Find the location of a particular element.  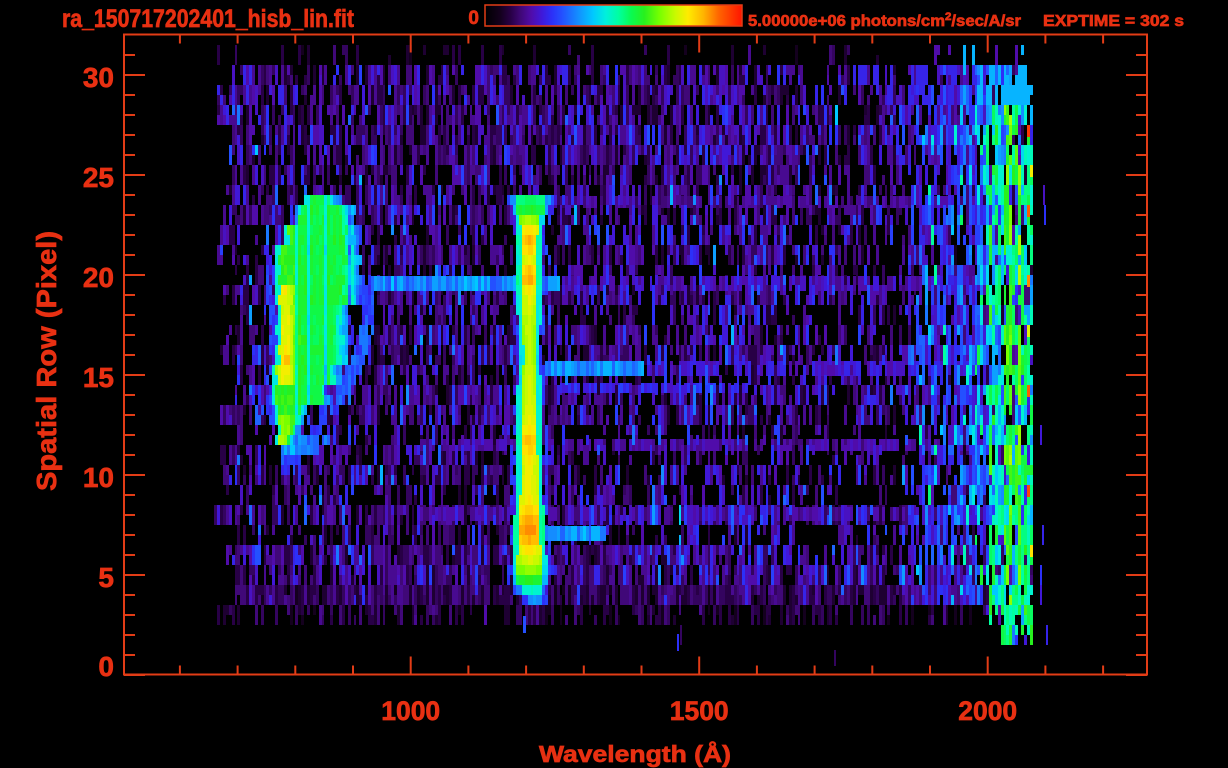

svg-text: Spatial Row (Pixel) is located at coordinates (46, 361).